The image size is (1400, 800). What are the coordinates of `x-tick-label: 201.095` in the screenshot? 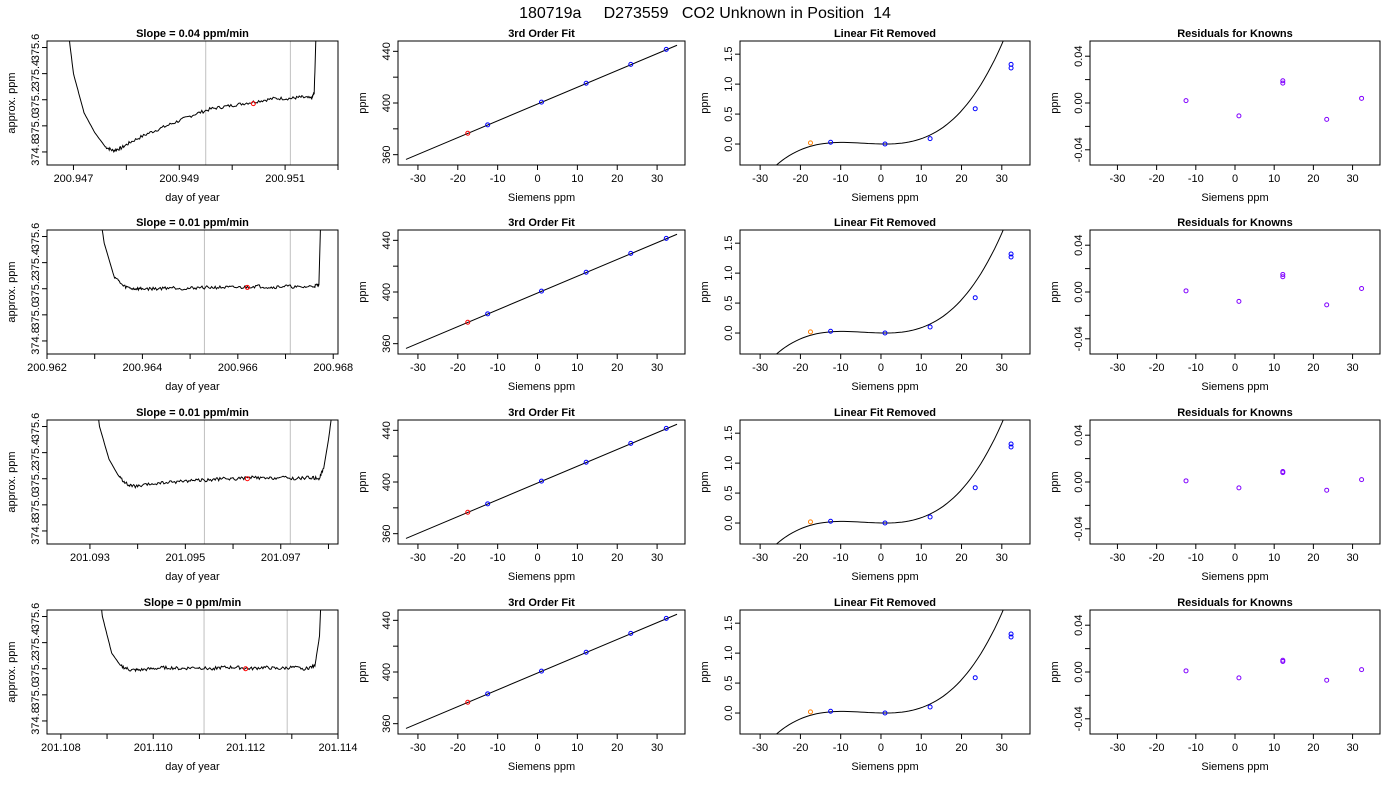 It's located at (185, 558).